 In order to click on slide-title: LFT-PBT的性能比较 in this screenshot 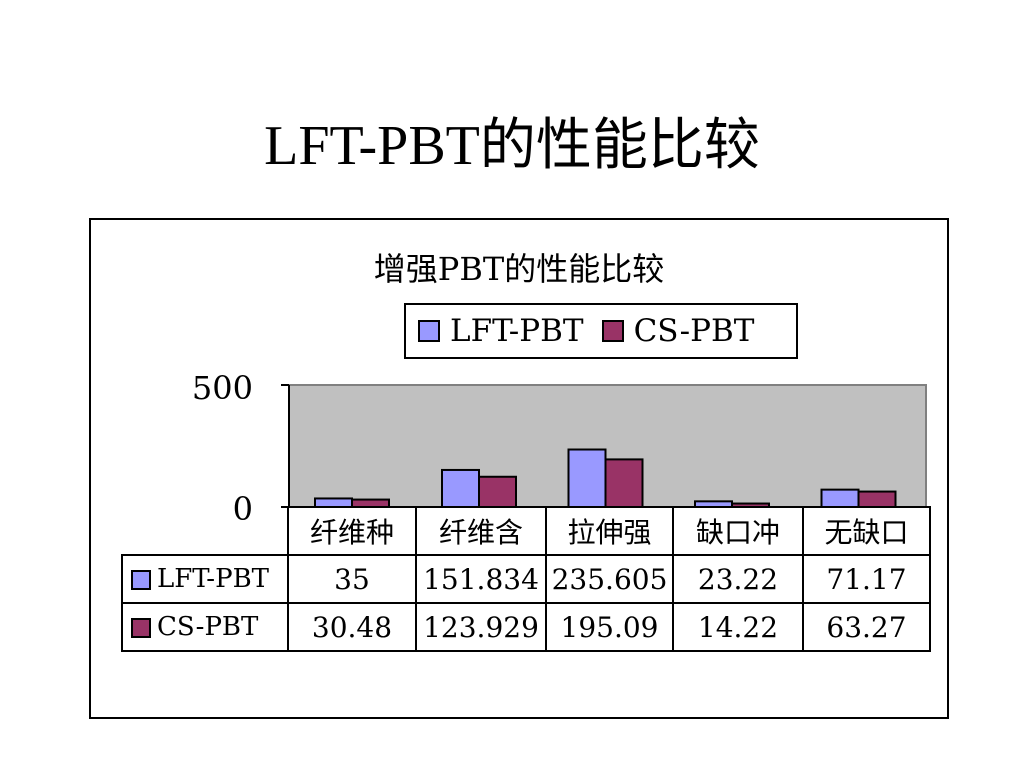, I will do `click(512, 146)`.